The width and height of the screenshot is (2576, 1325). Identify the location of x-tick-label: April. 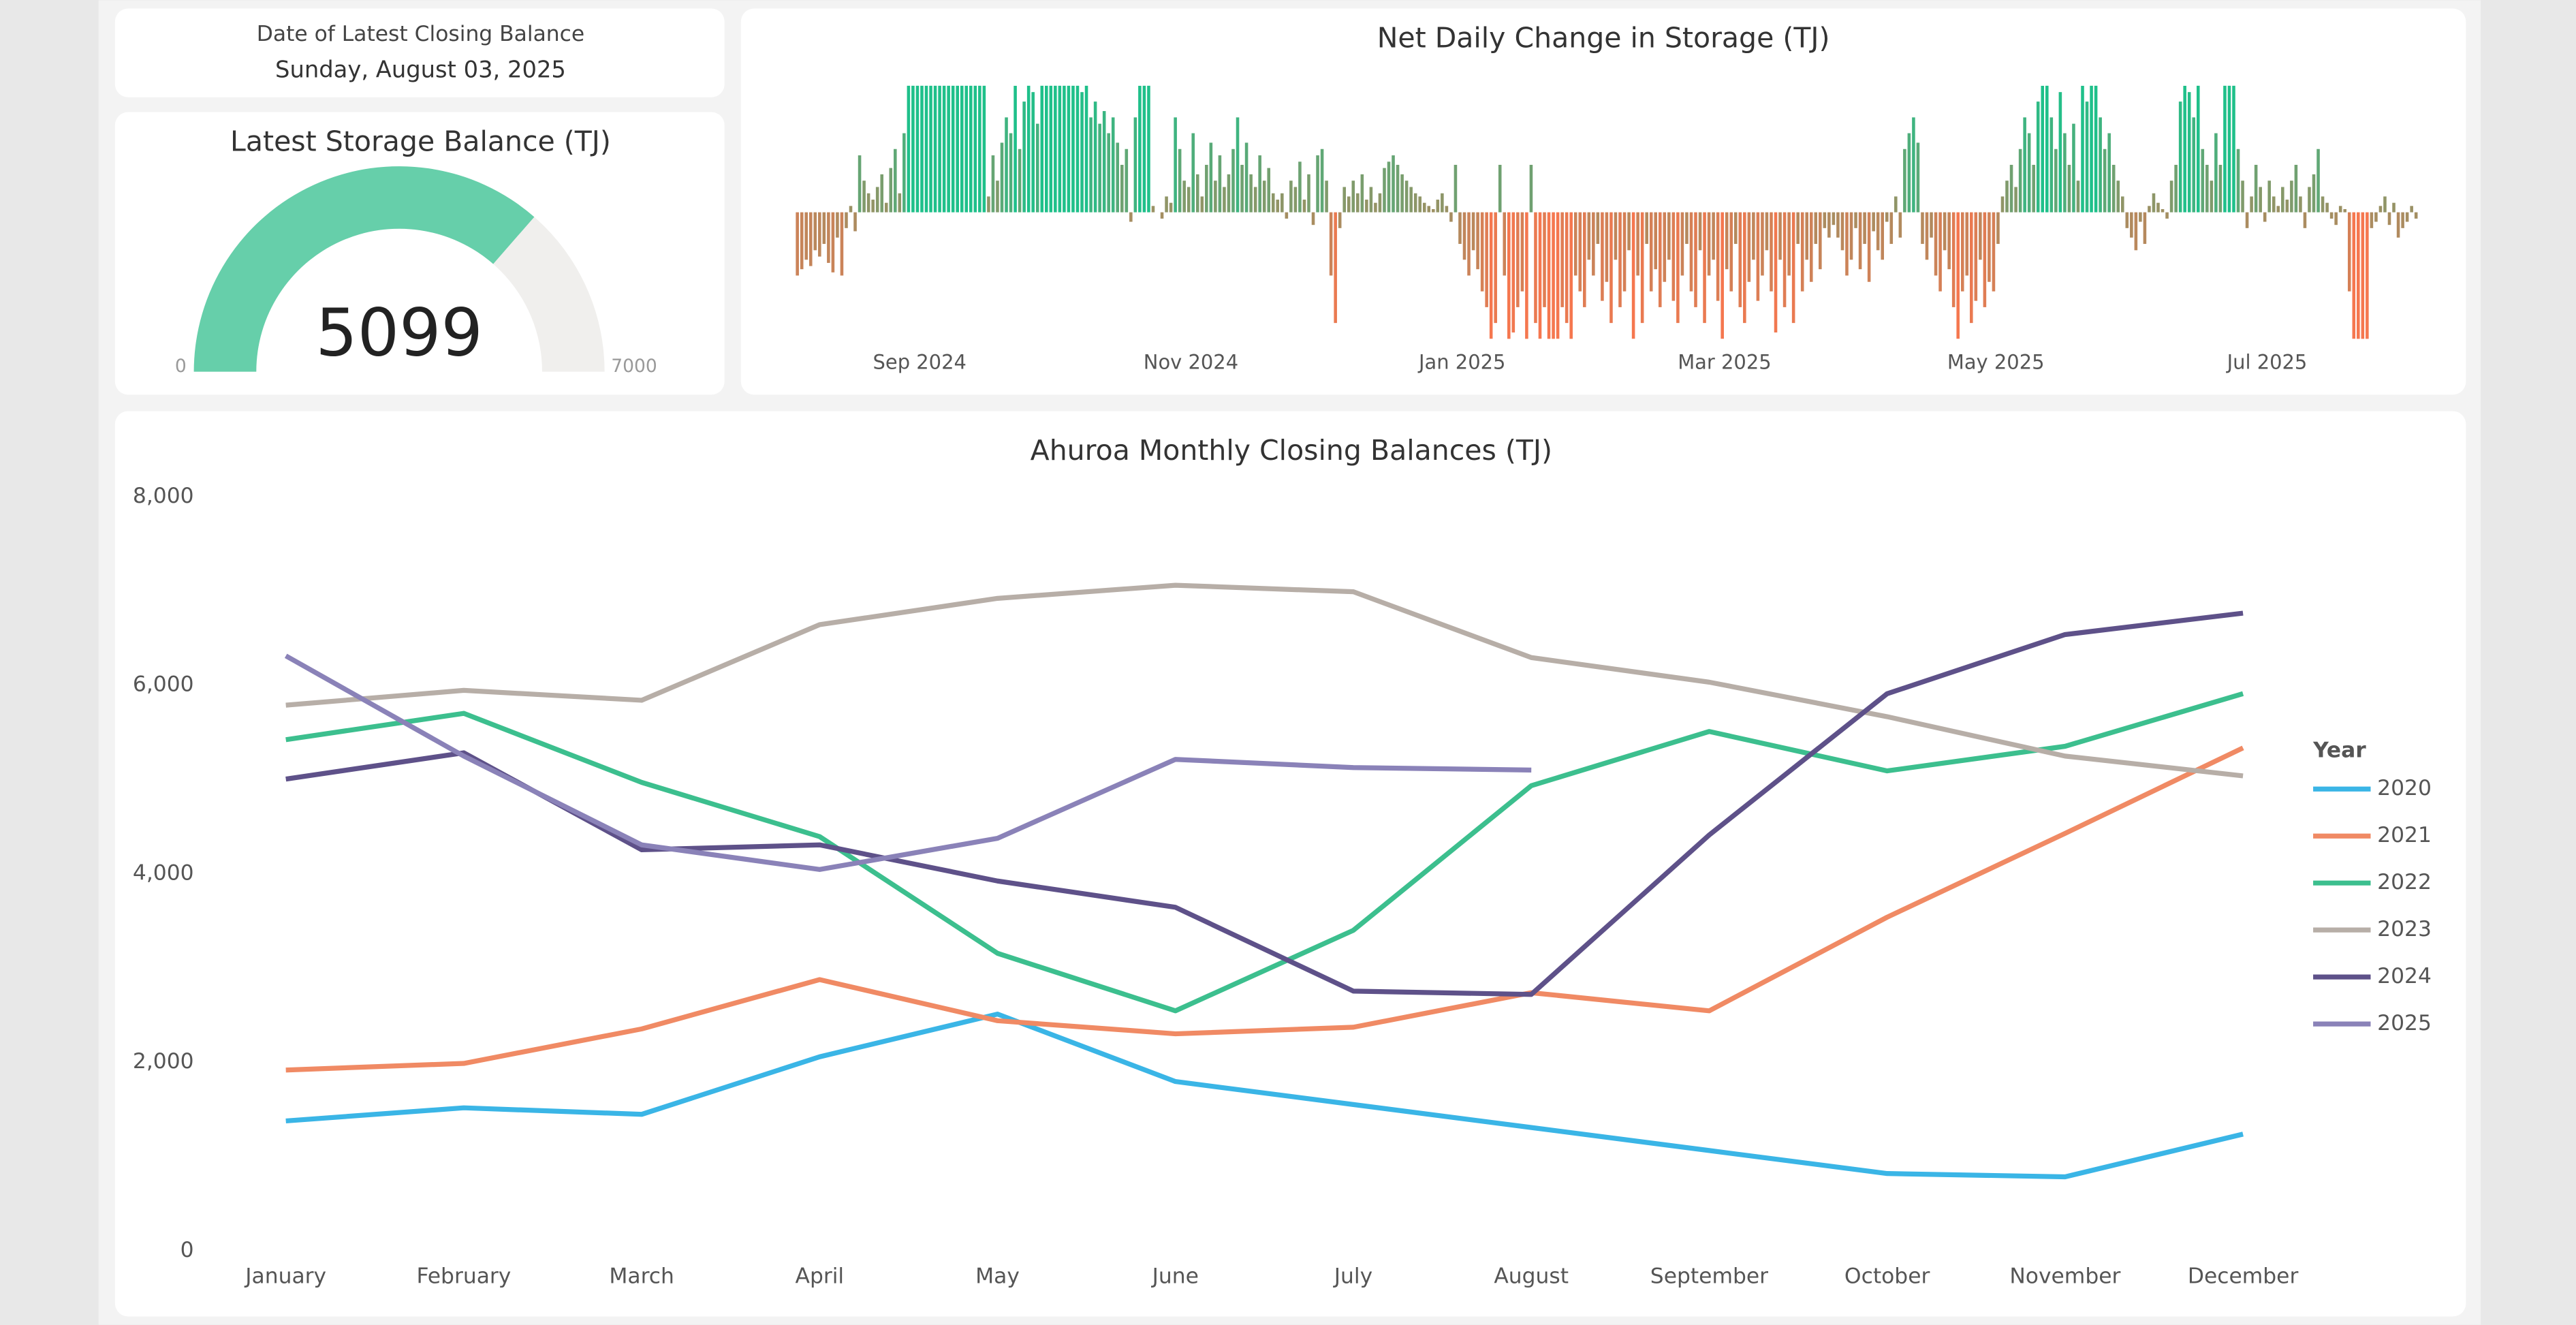
(820, 1276).